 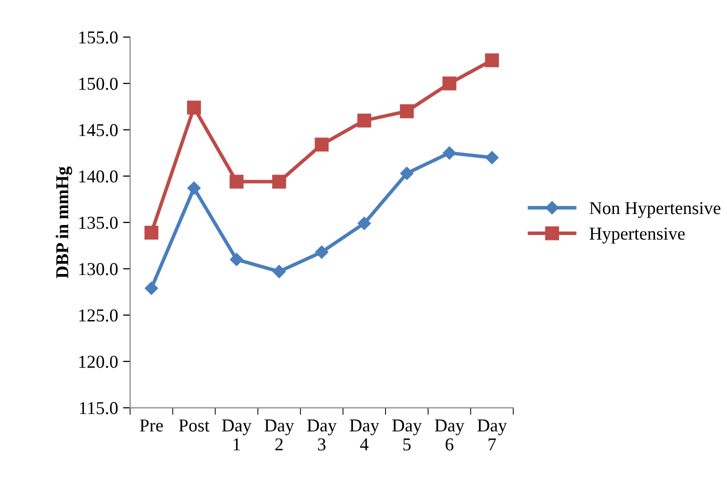 What do you see at coordinates (365, 435) in the screenshot?
I see `x-tick-label: Day 4` at bounding box center [365, 435].